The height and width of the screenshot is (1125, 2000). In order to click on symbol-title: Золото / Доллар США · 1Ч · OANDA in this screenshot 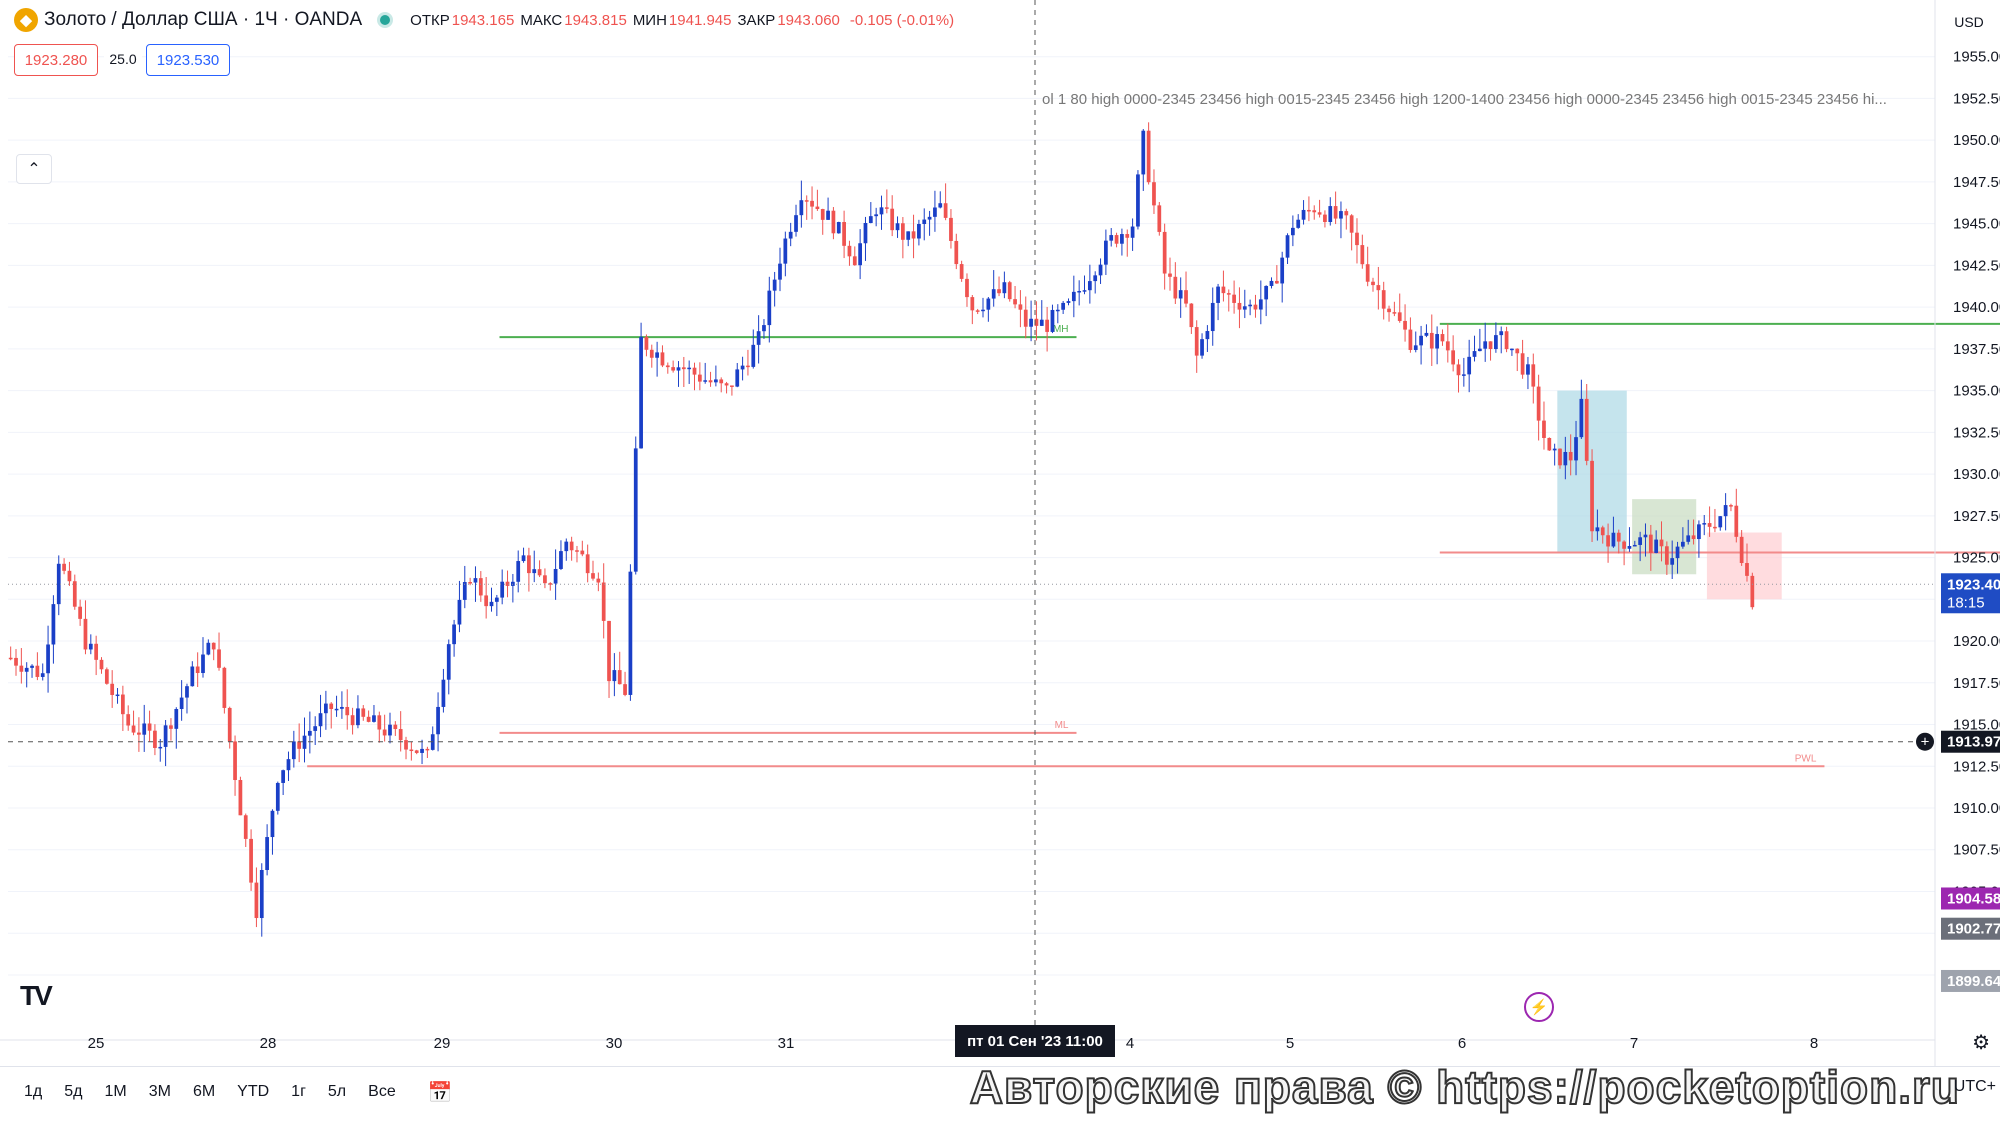, I will do `click(203, 19)`.